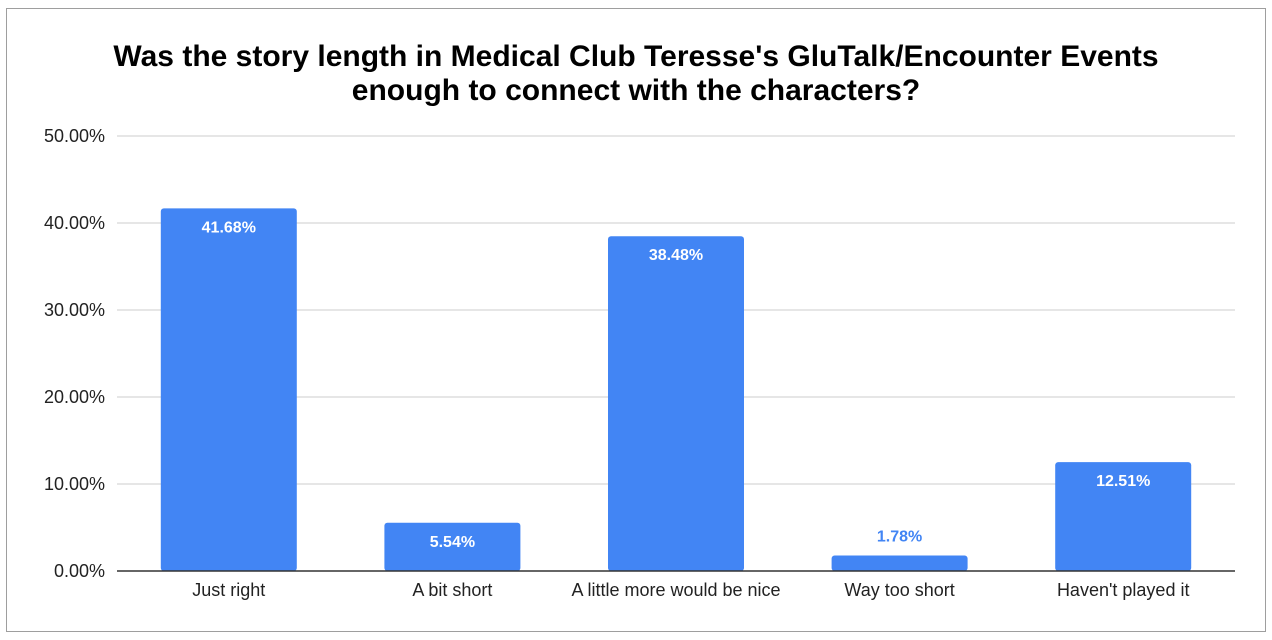 Image resolution: width=1272 pixels, height=640 pixels. Describe the element at coordinates (79, 571) in the screenshot. I see `y-tick-label: 0.00%` at that location.